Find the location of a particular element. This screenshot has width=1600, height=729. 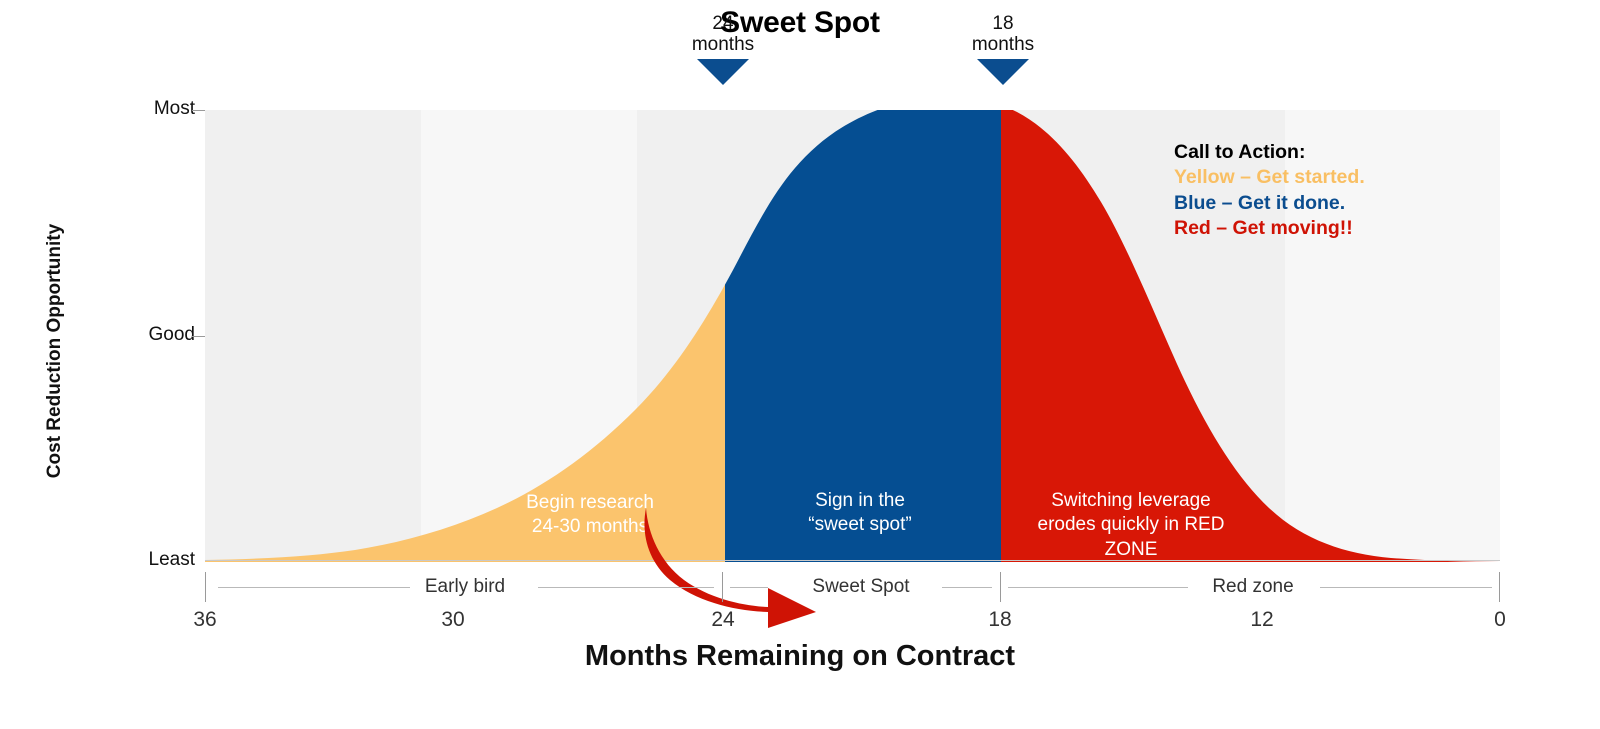

marker-18-unit: months is located at coordinates (1003, 44).